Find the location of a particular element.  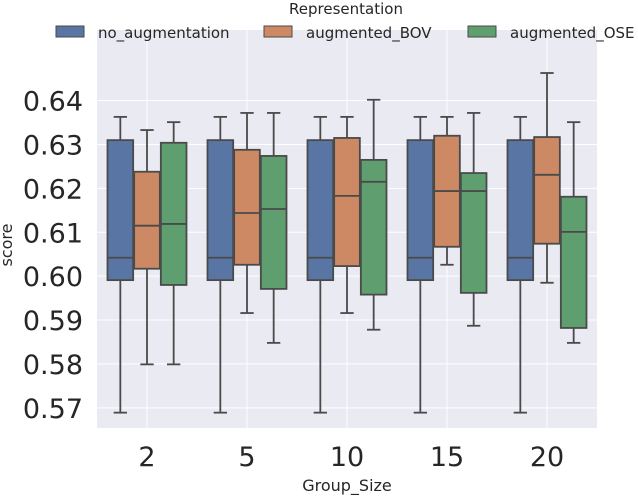

x-axis-label: Group_Size is located at coordinates (347, 486).